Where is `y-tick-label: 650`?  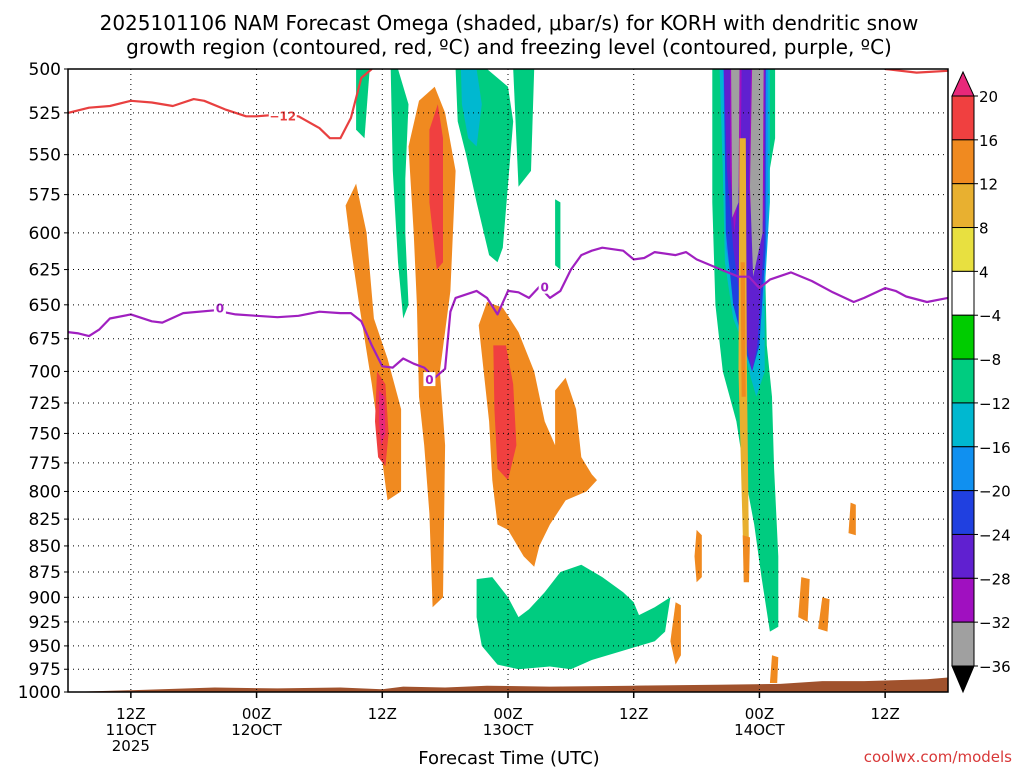
y-tick-label: 650 is located at coordinates (45, 306).